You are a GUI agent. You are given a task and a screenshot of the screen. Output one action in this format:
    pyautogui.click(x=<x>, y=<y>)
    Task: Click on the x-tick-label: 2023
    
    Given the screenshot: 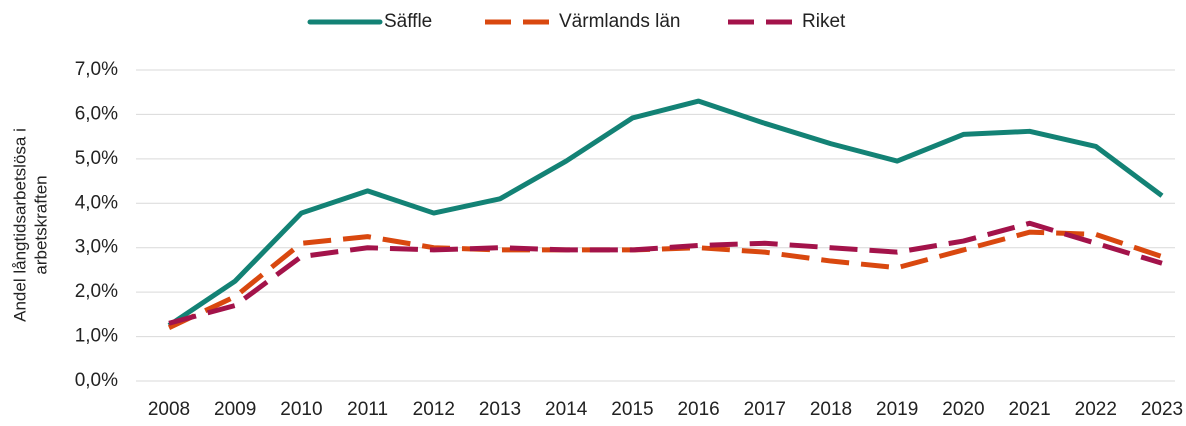 What is the action you would take?
    pyautogui.click(x=1162, y=409)
    